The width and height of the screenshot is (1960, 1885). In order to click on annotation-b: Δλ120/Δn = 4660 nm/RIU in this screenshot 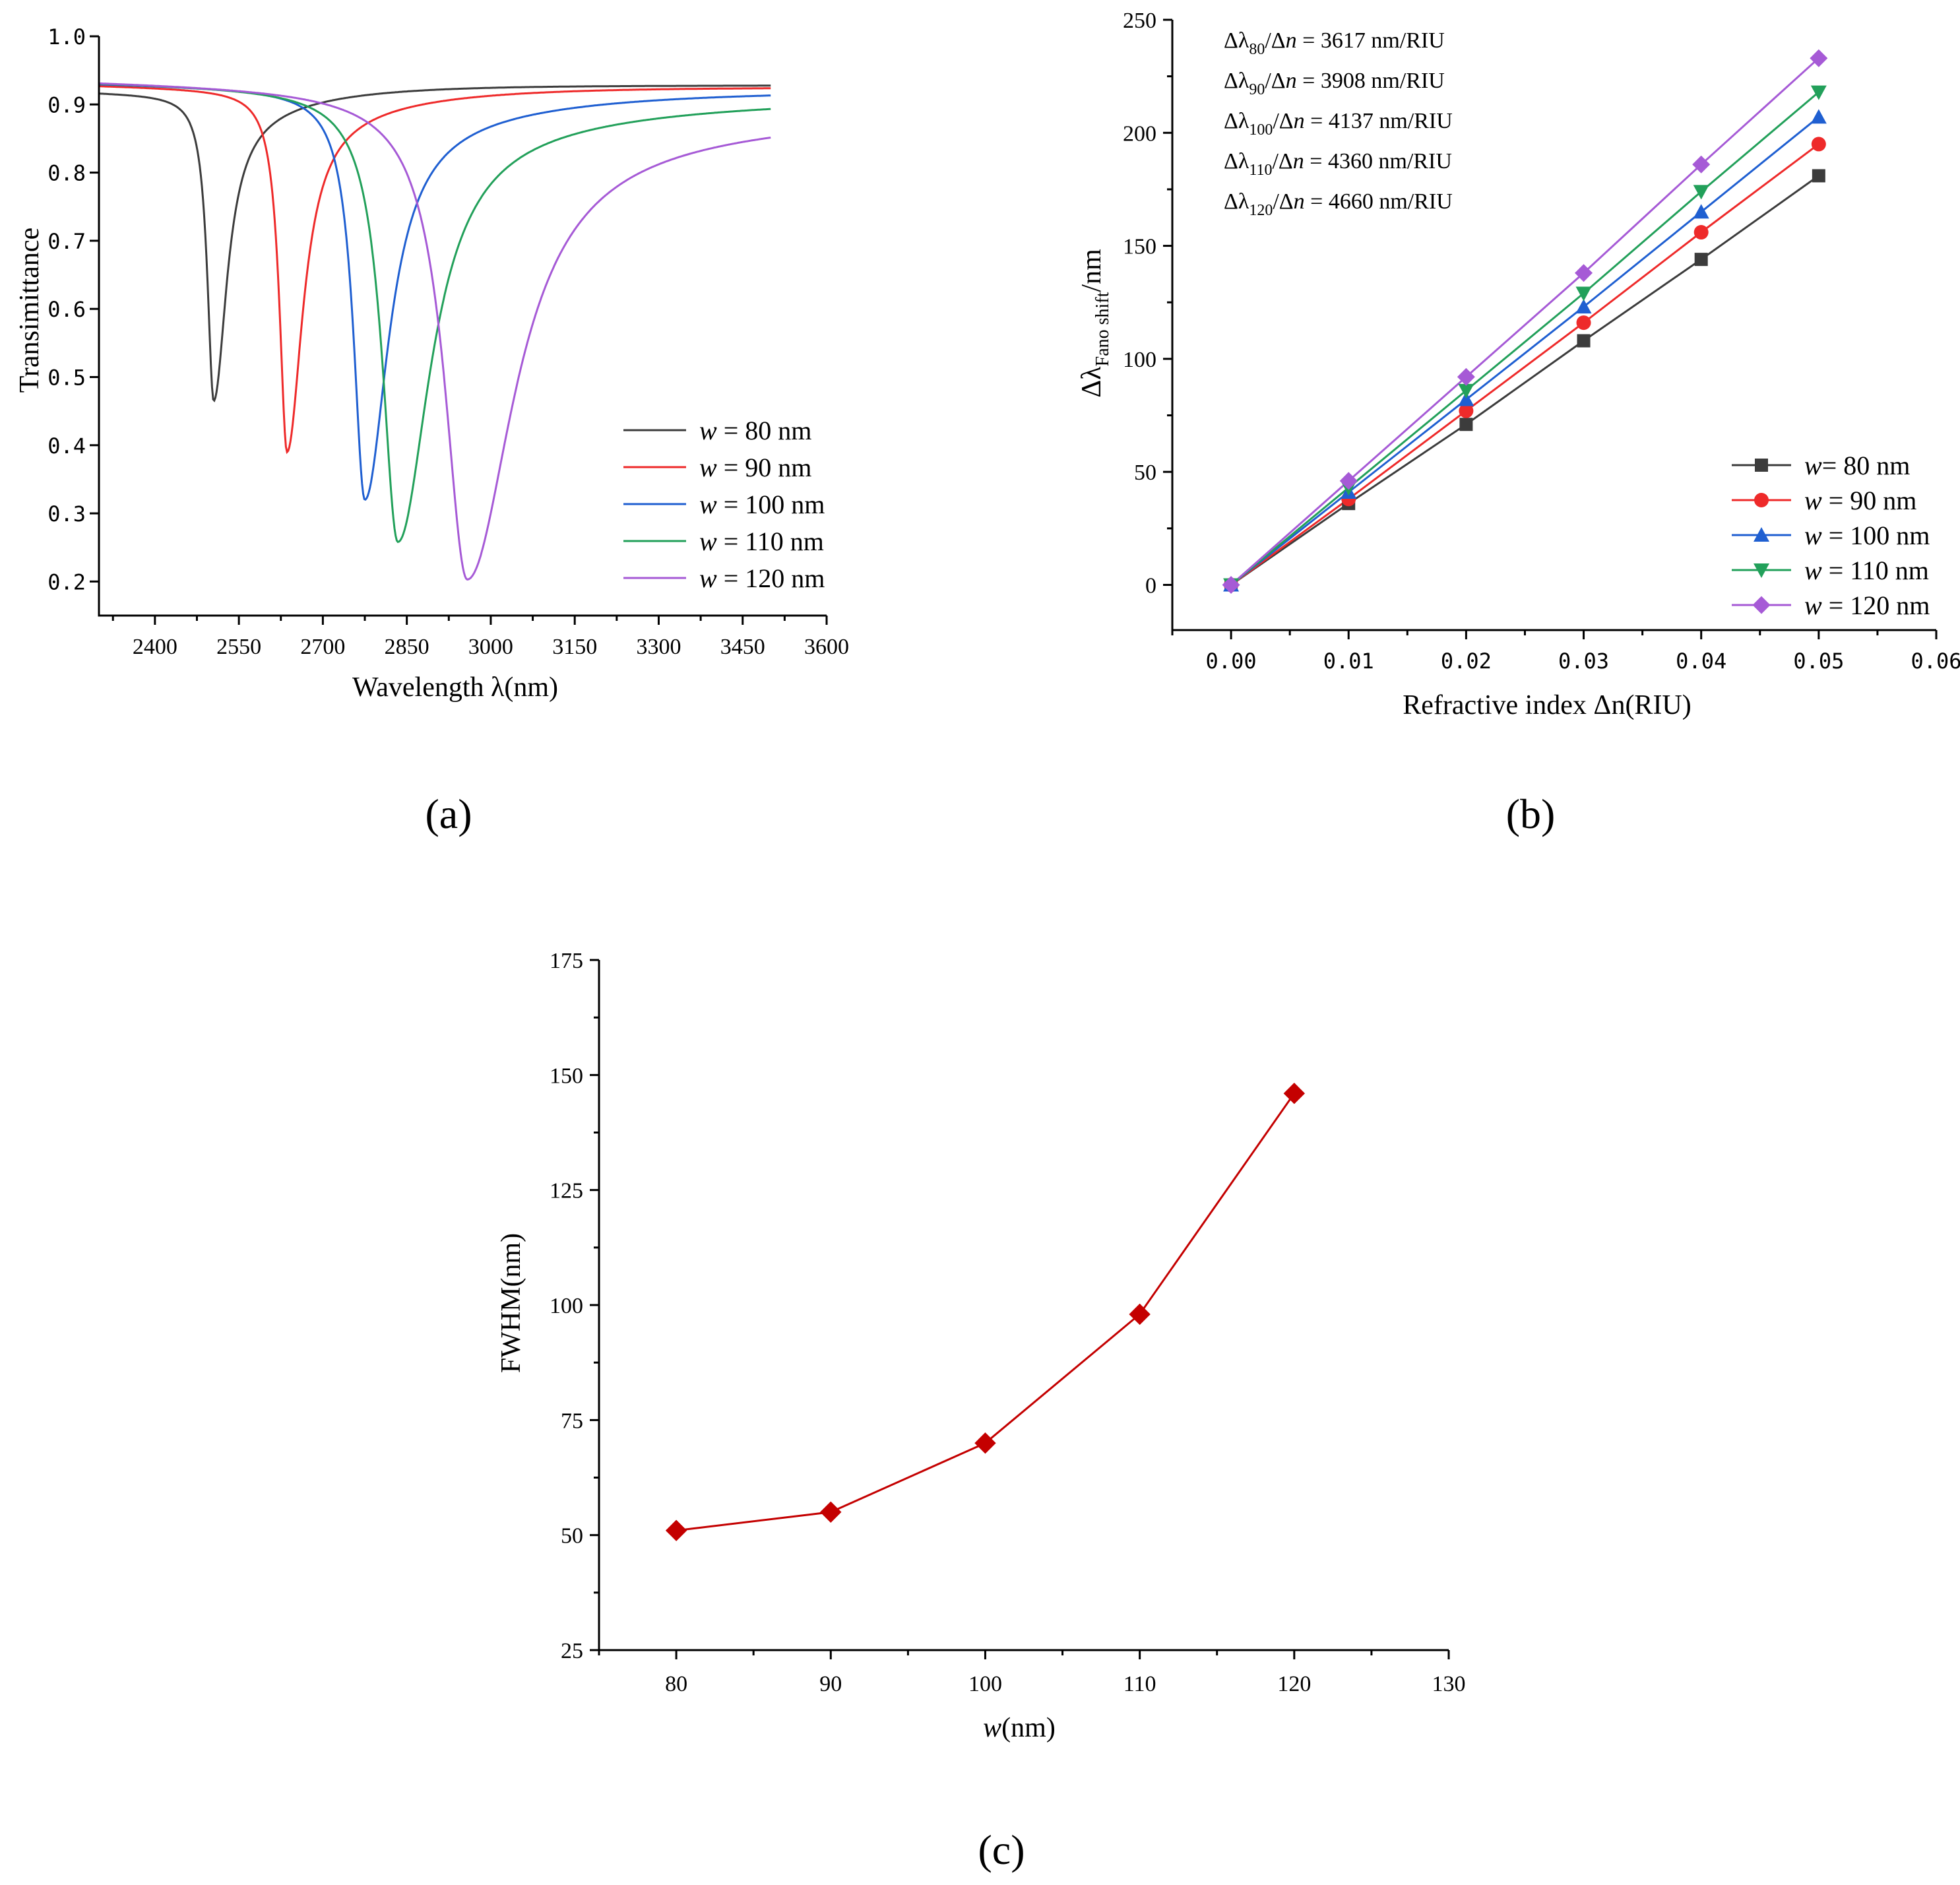, I will do `click(1338, 204)`.